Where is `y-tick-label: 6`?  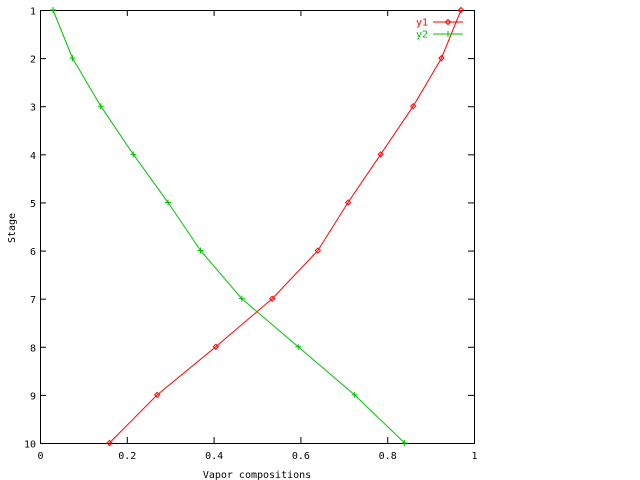
y-tick-label: 6 is located at coordinates (33, 252).